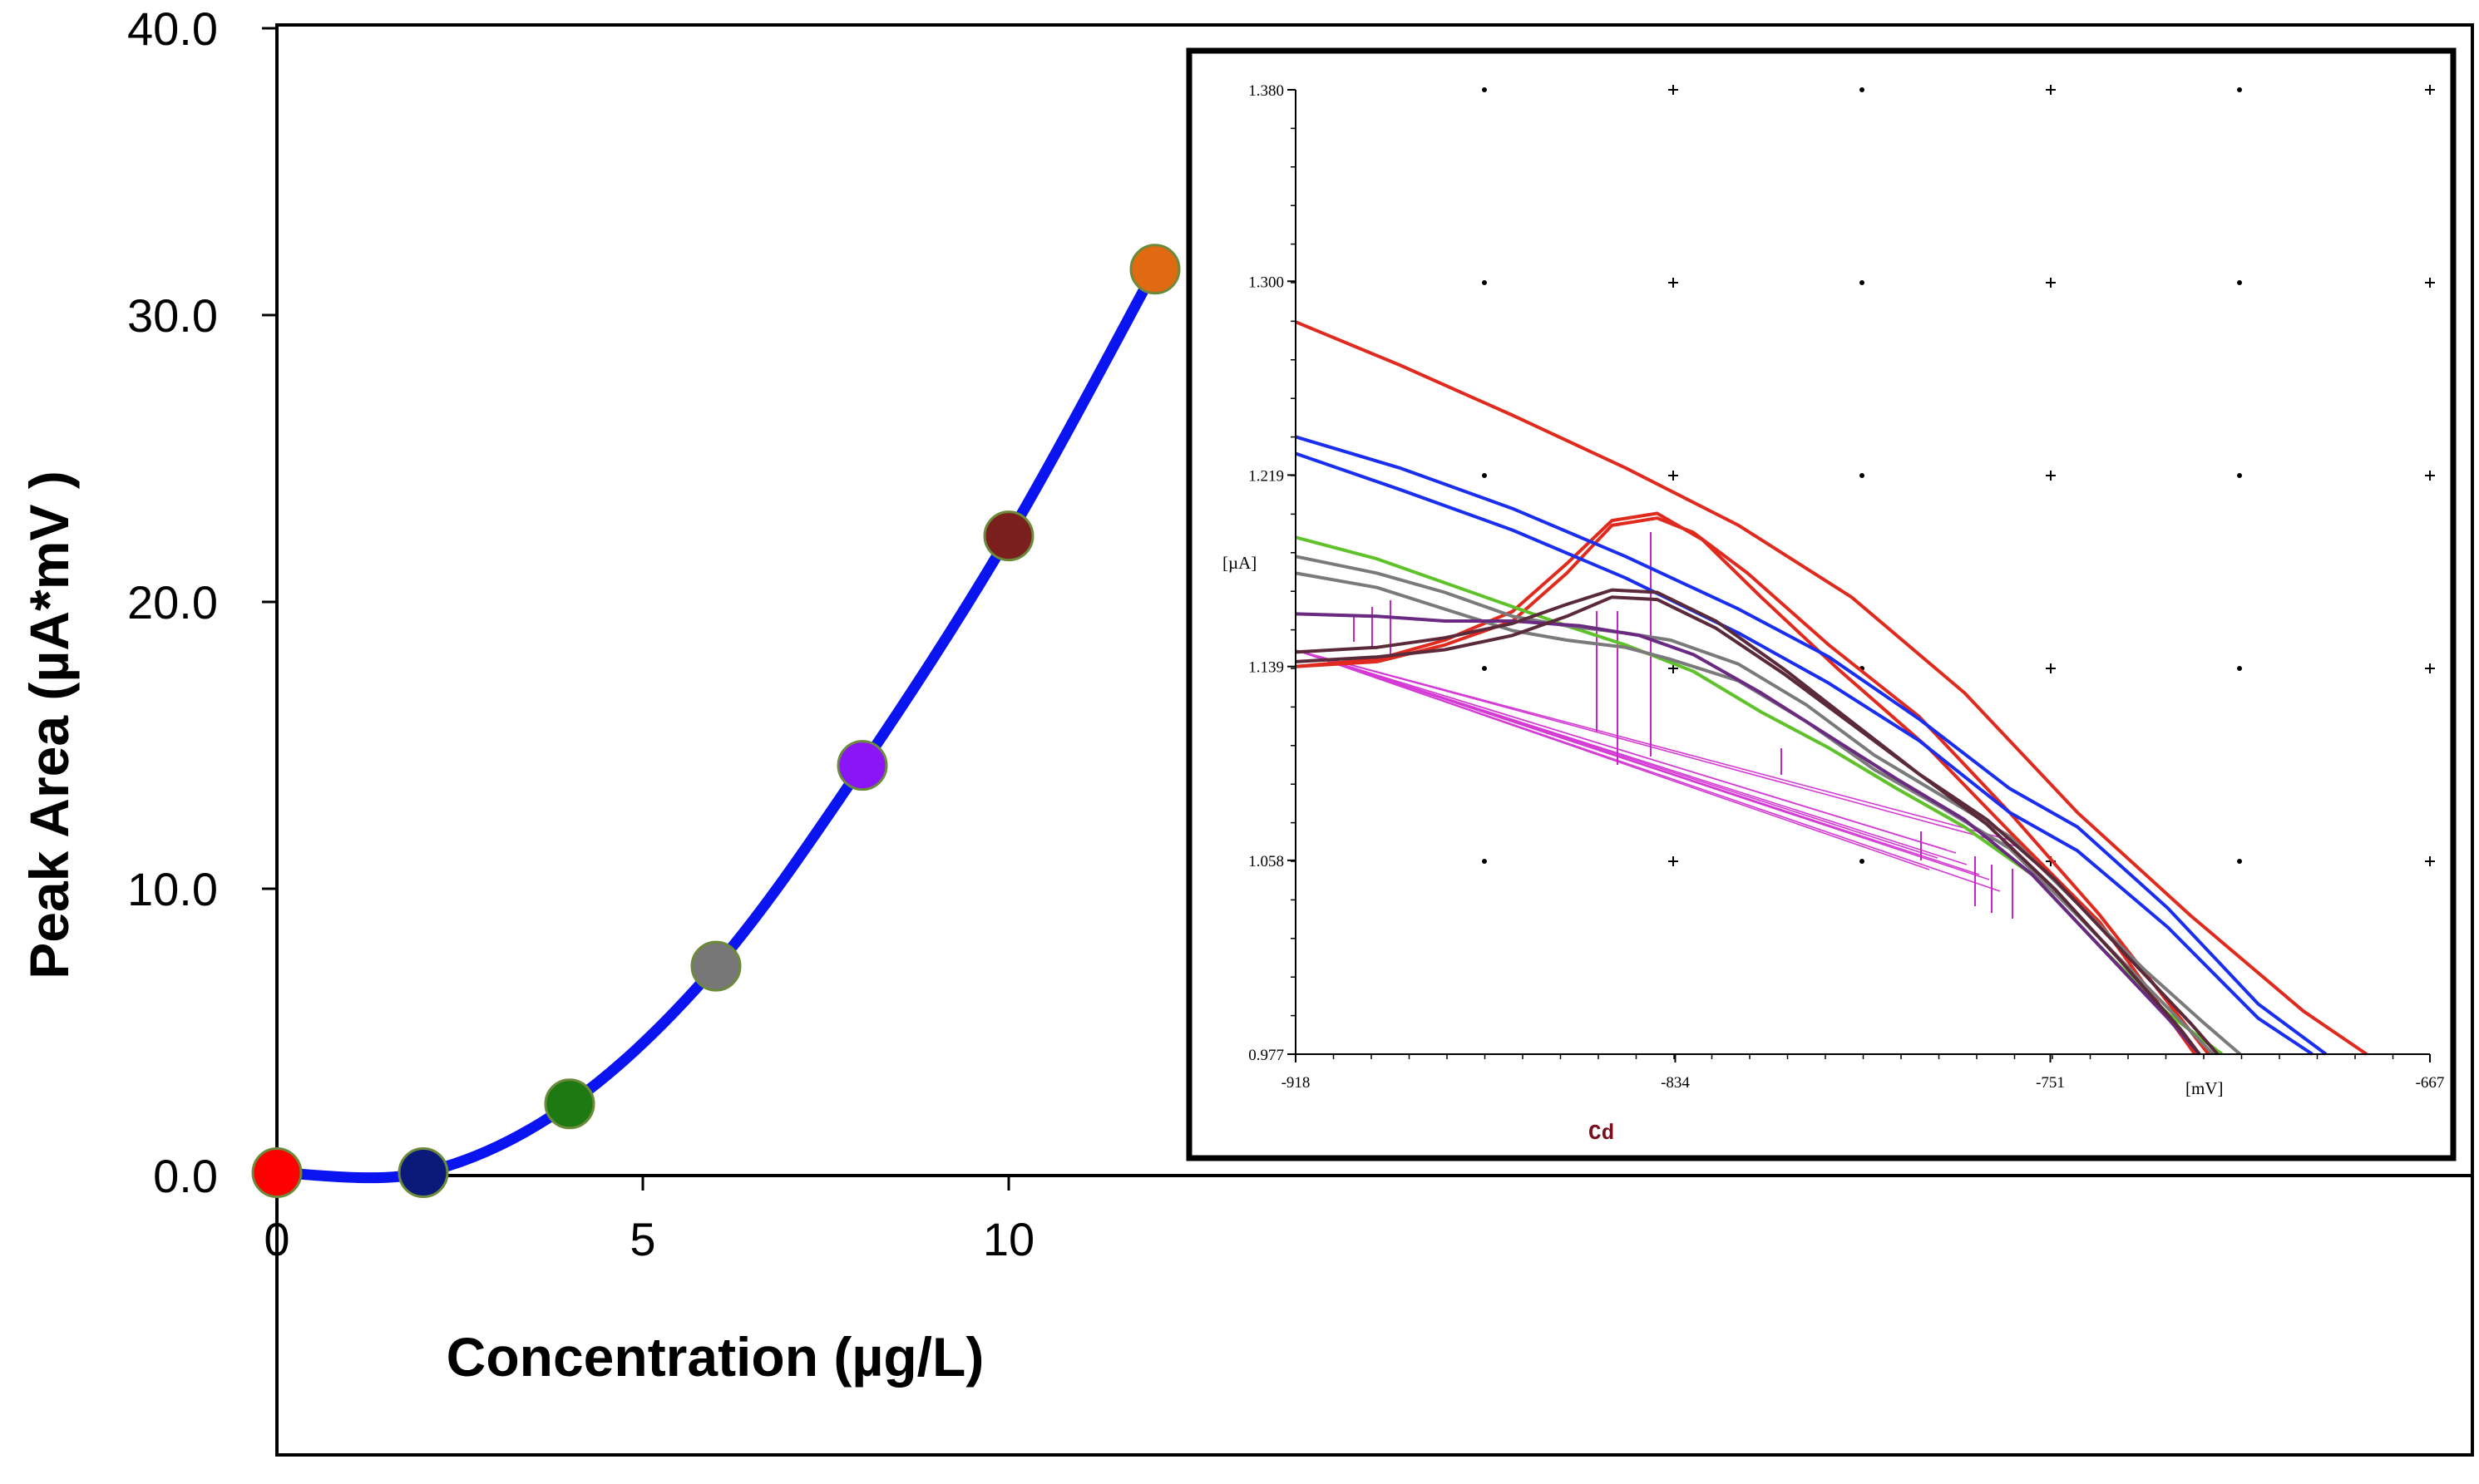 The image size is (2479, 1484). I want to click on main-y-ticks: 0.0 10.0 20.0 30.0 40.0, so click(202, 602).